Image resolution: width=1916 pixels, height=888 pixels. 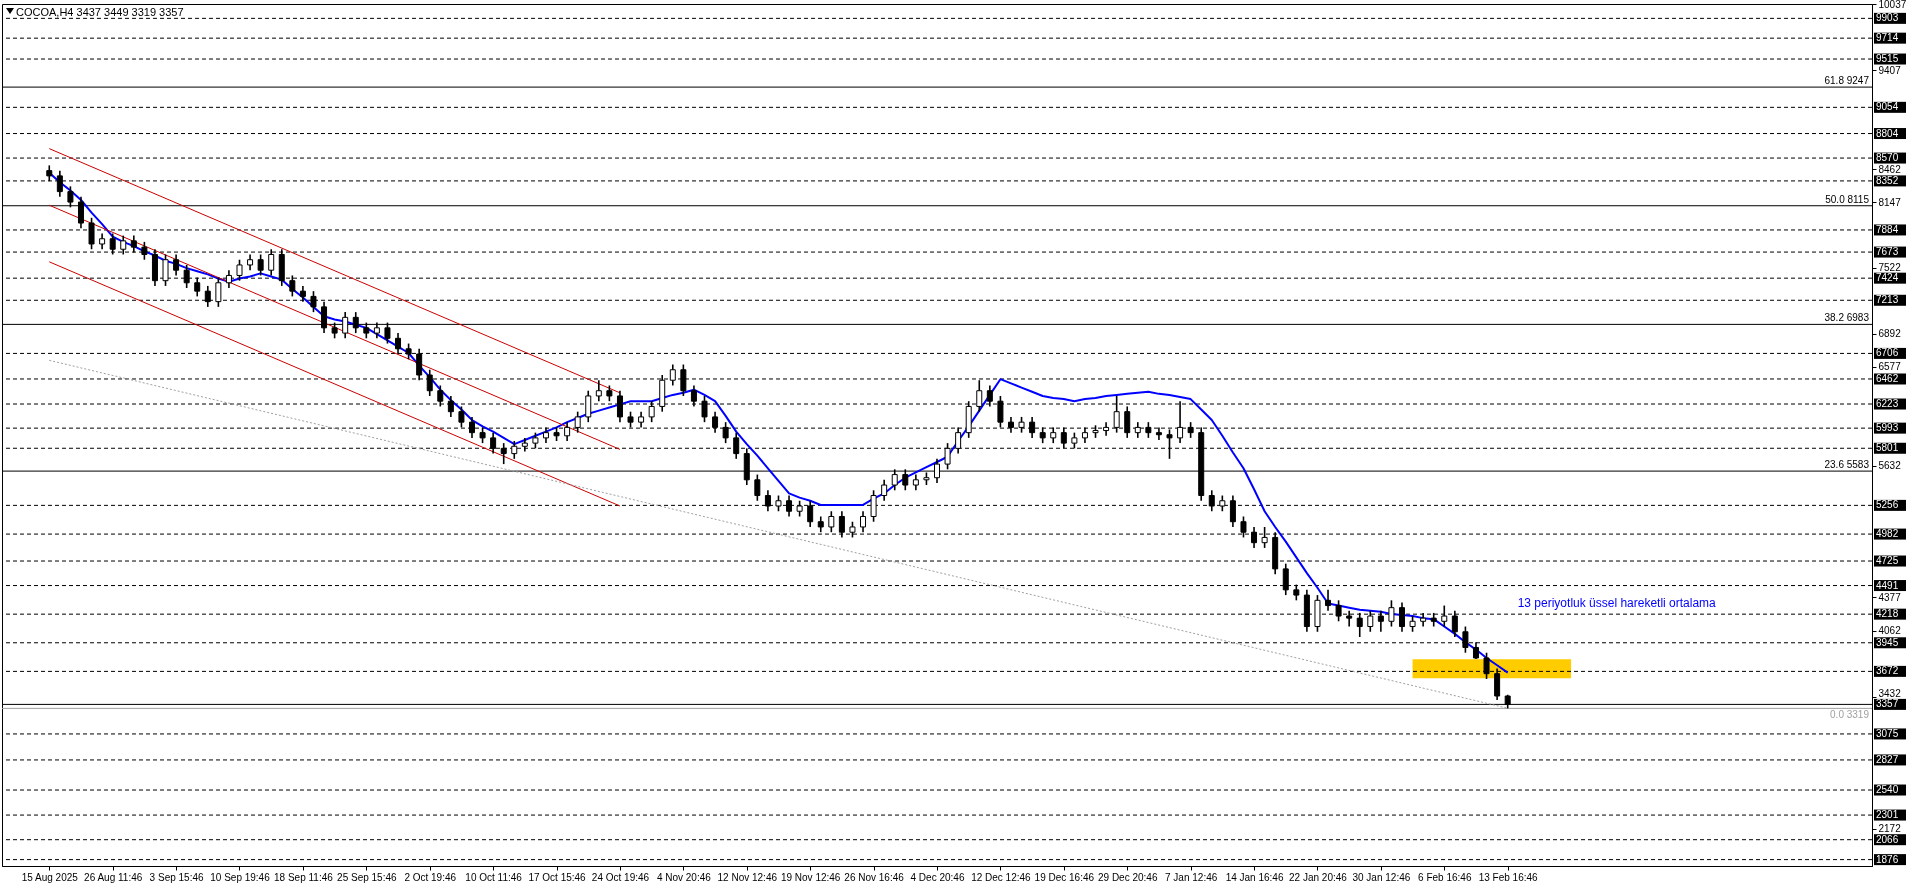 What do you see at coordinates (1887, 759) in the screenshot?
I see `ref-line-label: 2827` at bounding box center [1887, 759].